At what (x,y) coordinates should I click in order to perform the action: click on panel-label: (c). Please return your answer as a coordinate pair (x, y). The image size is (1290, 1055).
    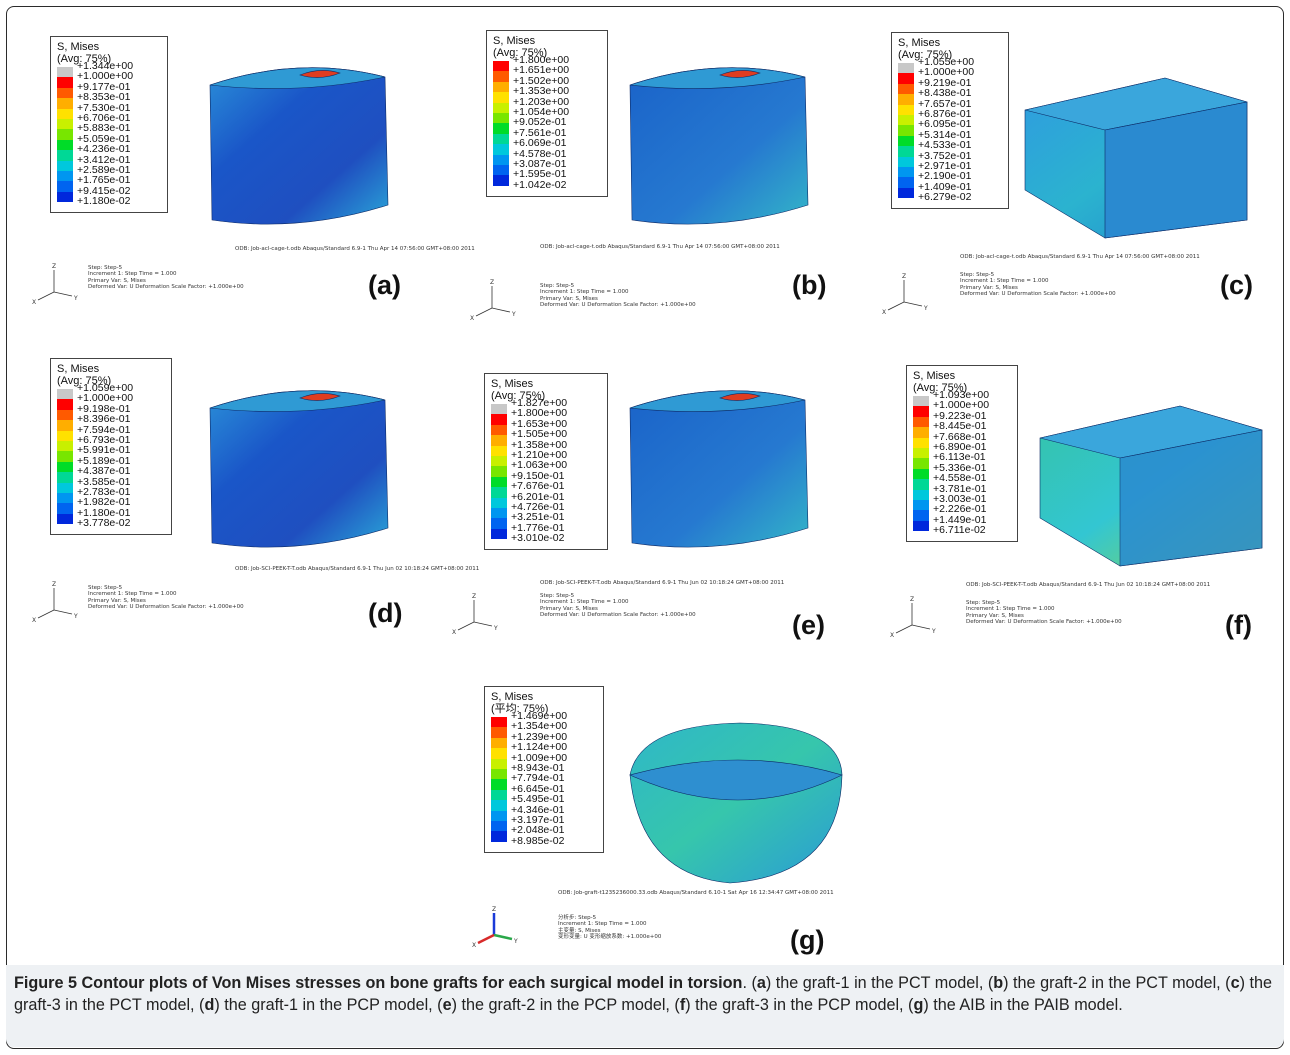
    Looking at the image, I should click on (1236, 285).